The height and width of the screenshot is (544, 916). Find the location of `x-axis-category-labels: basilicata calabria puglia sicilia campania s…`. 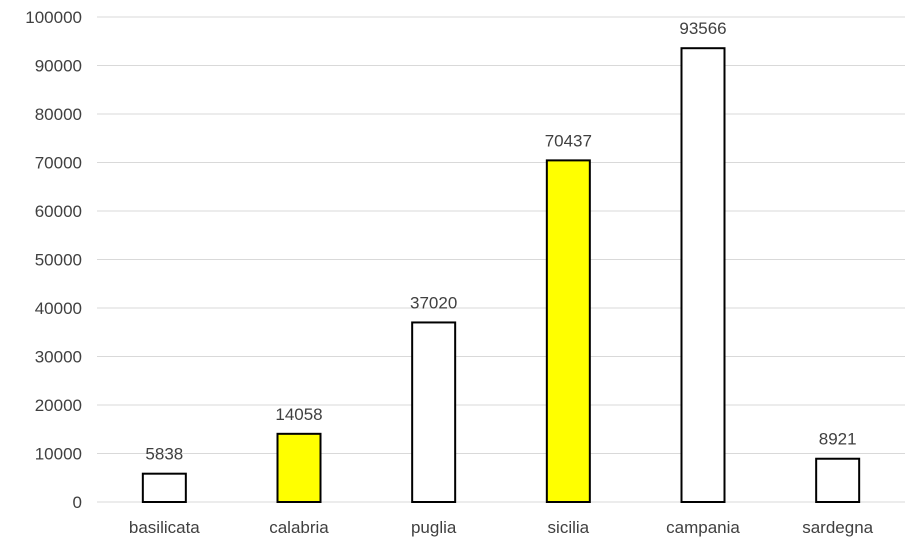

x-axis-category-labels: basilicata calabria puglia sicilia campania s… is located at coordinates (501, 527).